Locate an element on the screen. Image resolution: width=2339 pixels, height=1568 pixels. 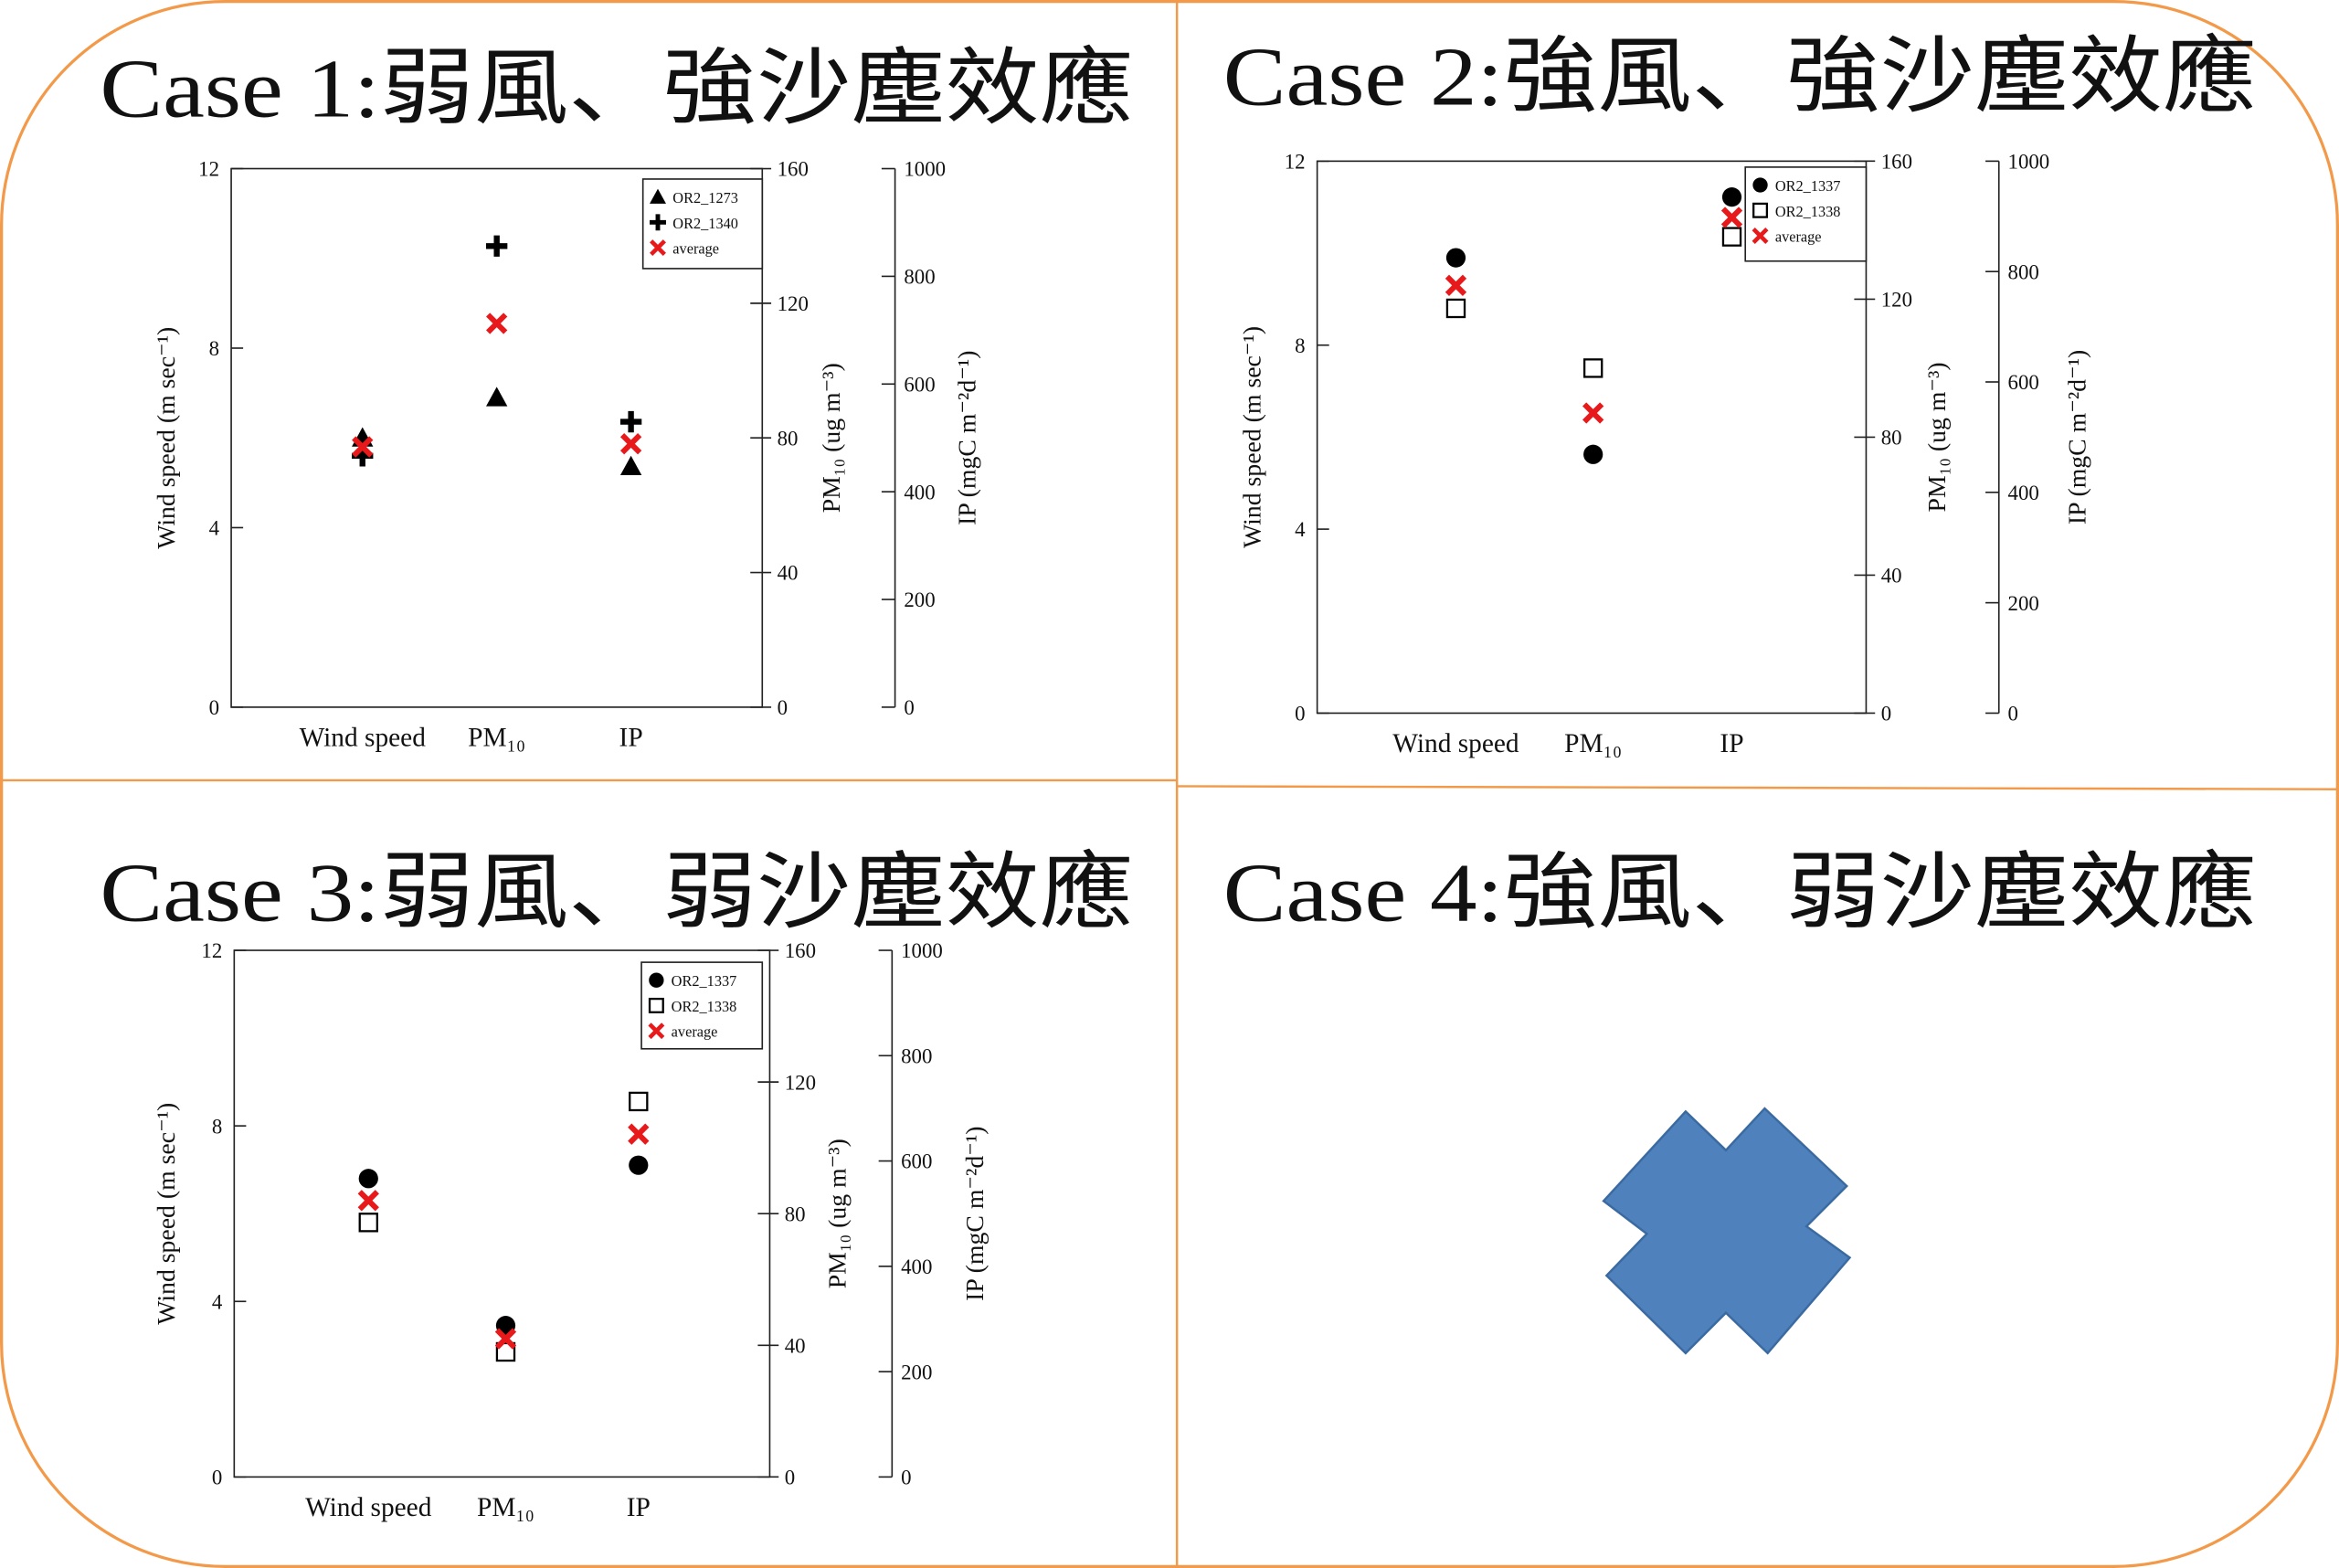
divider is located at coordinates (1758, 788).